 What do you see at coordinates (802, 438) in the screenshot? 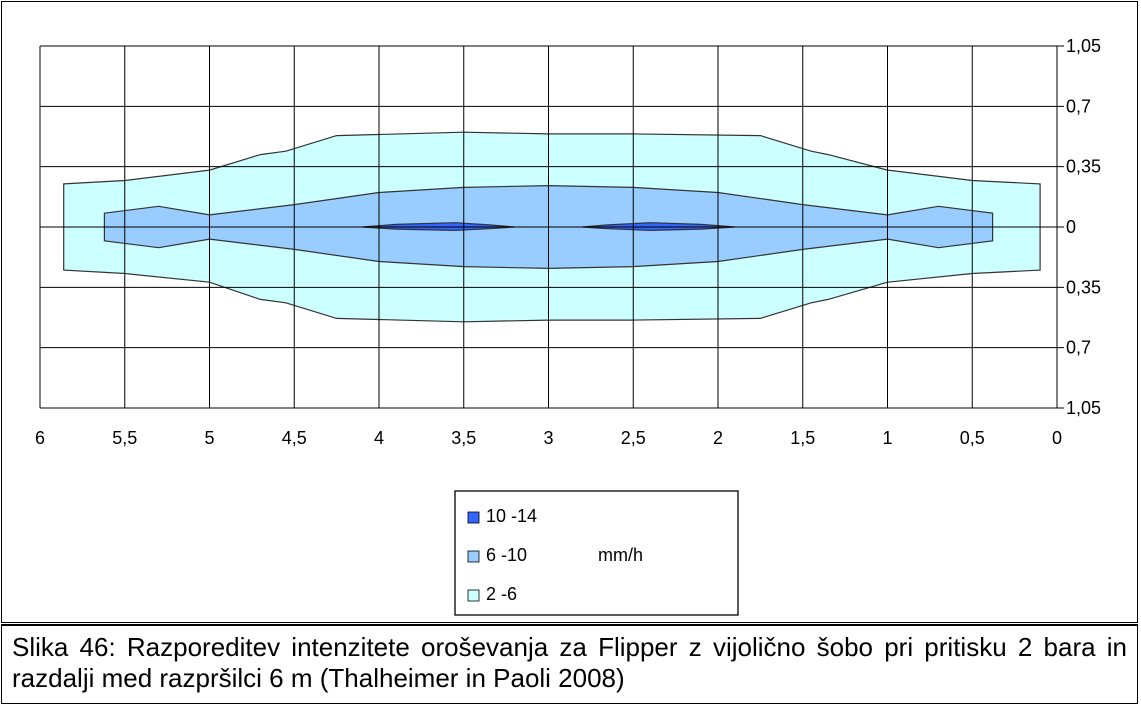
I see `x-tick-label: 1,5` at bounding box center [802, 438].